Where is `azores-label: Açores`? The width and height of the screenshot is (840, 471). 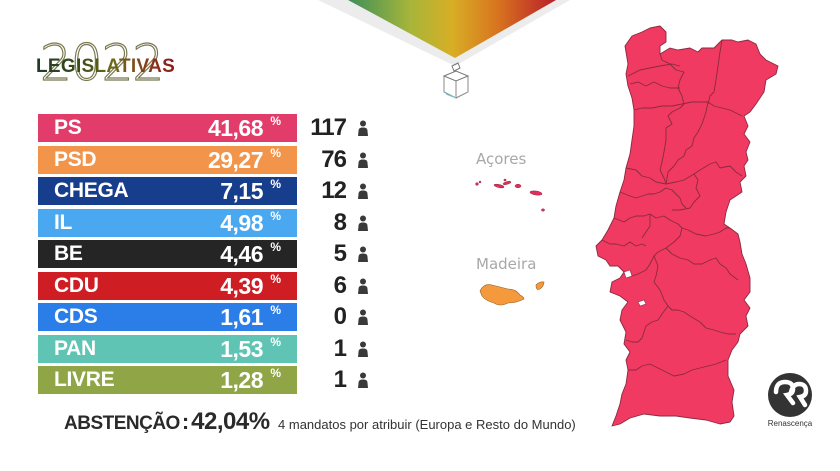 azores-label: Açores is located at coordinates (501, 159).